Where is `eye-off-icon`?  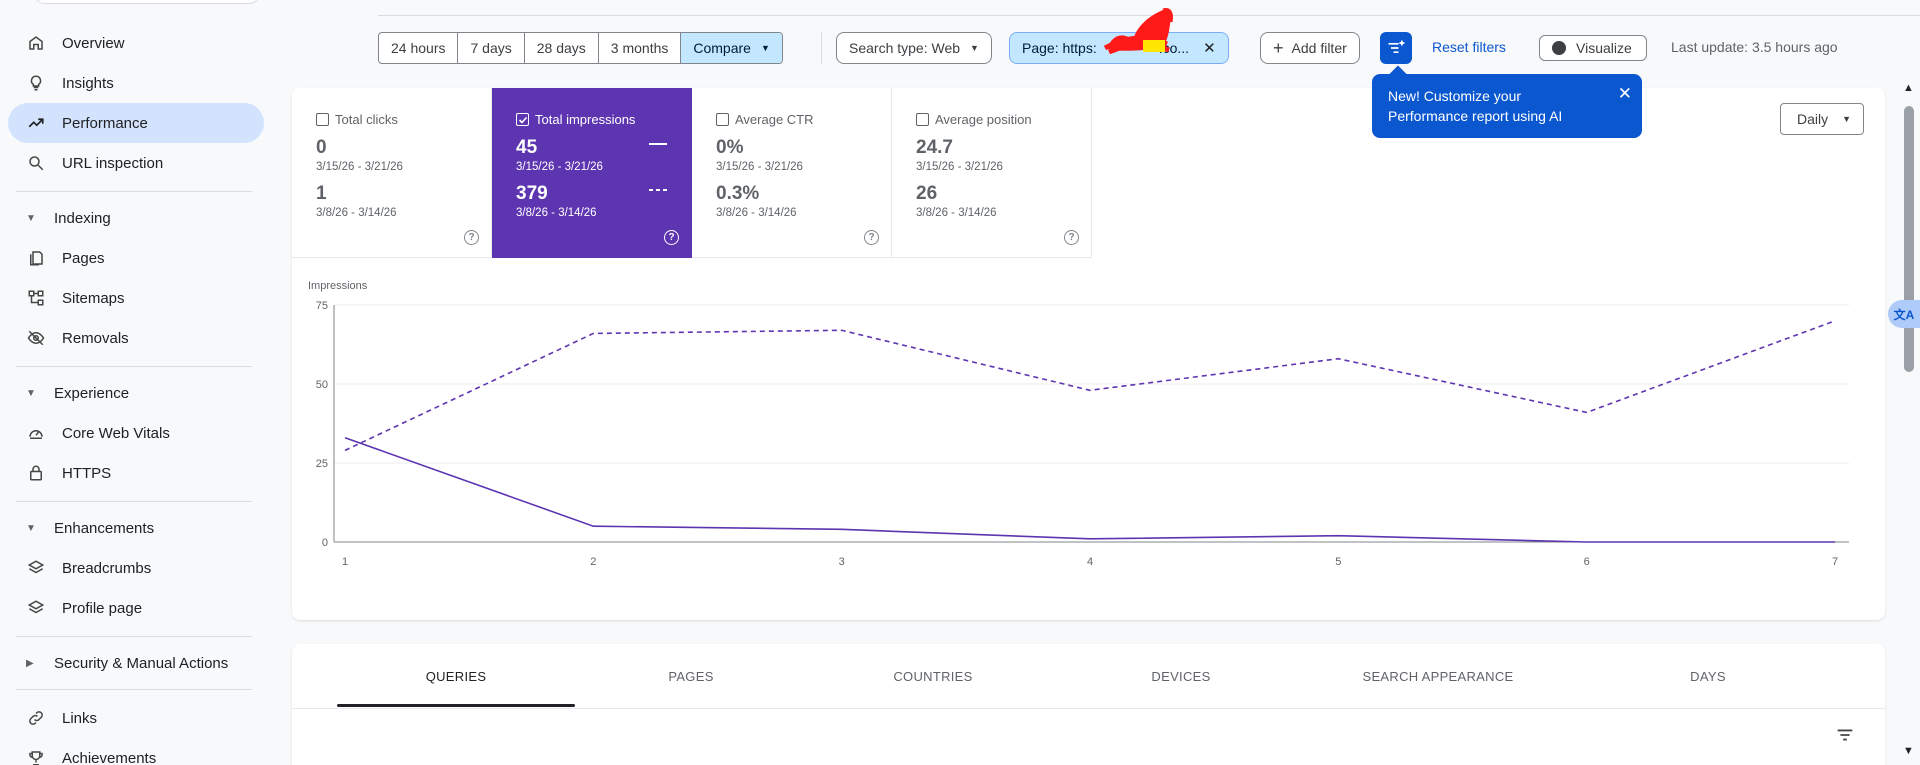 eye-off-icon is located at coordinates (36, 338).